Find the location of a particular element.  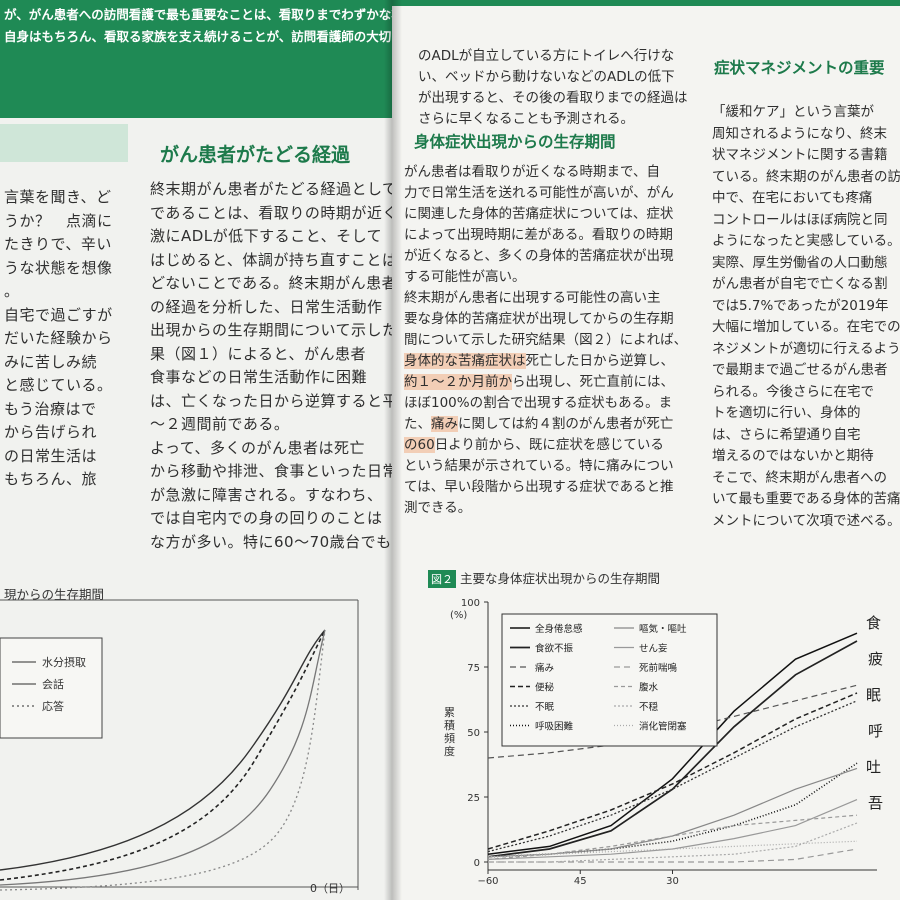

intro-line: い、ベッドから動けないなどのADLの低下 is located at coordinates (546, 77).